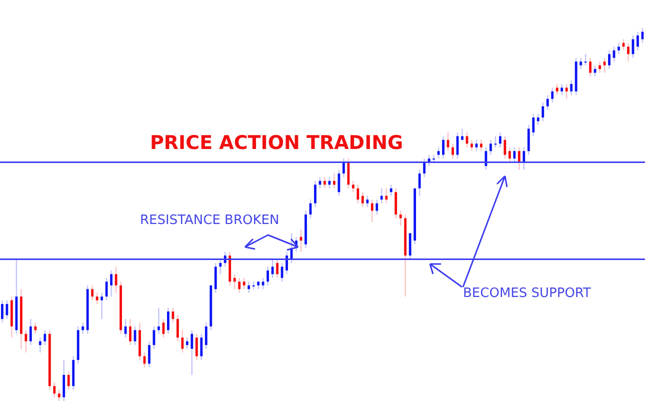 This screenshot has height=401, width=648. What do you see at coordinates (527, 293) in the screenshot?
I see `annotation: BECOMES SUPPORT` at bounding box center [527, 293].